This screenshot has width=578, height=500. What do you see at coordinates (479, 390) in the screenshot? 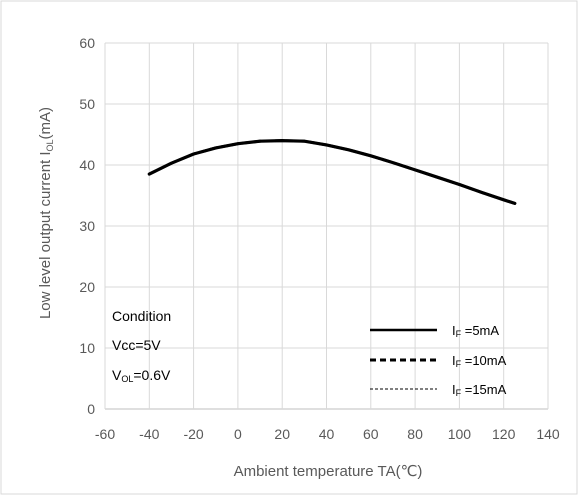
I see `legend-label-15ma: IF =15mA` at bounding box center [479, 390].